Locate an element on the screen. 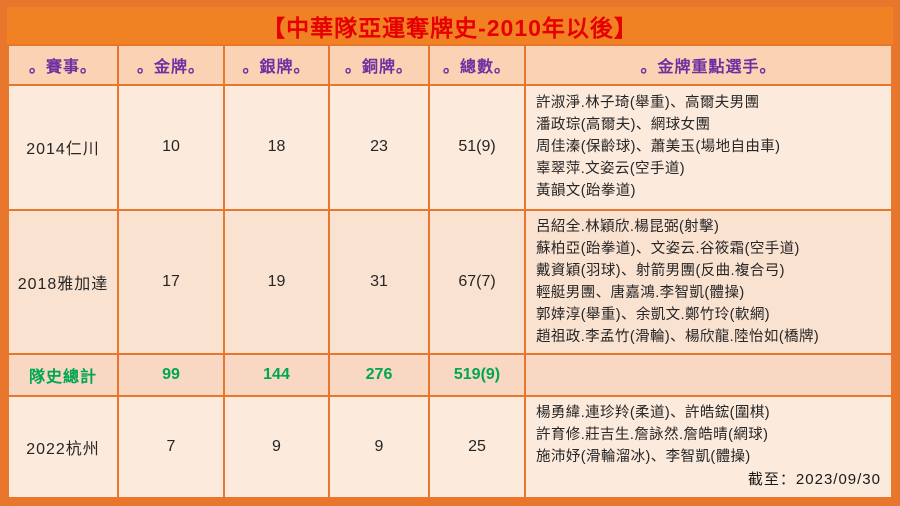 The width and height of the screenshot is (900, 506). gold-cell: 10 is located at coordinates (171, 147).